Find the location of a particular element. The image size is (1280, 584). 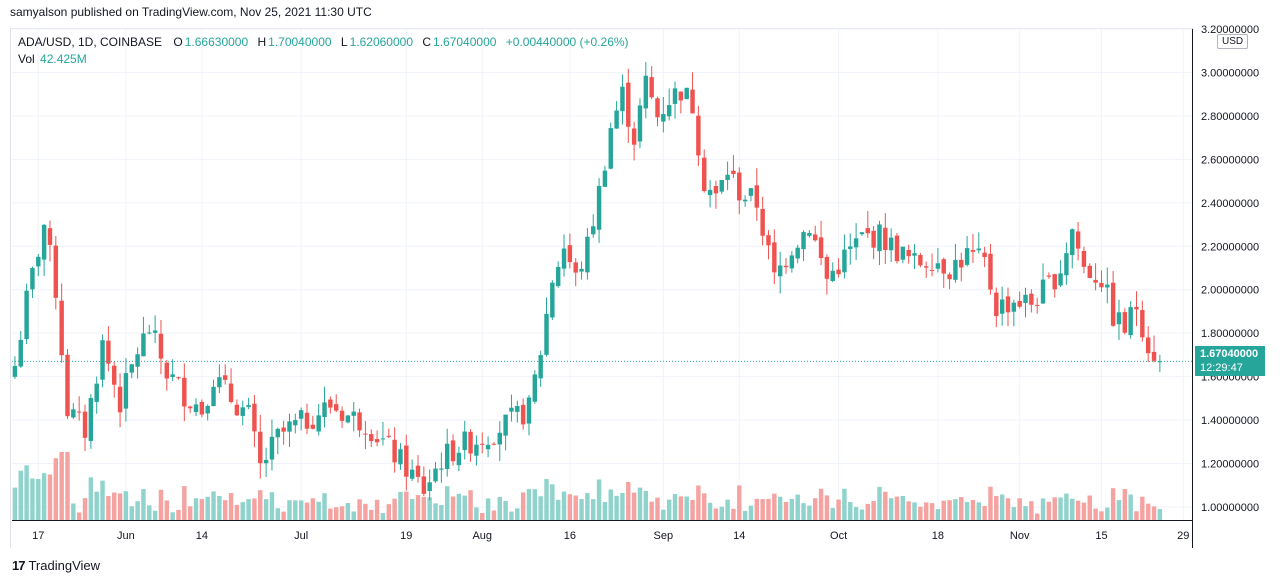

currency-button: USD is located at coordinates (1233, 41).